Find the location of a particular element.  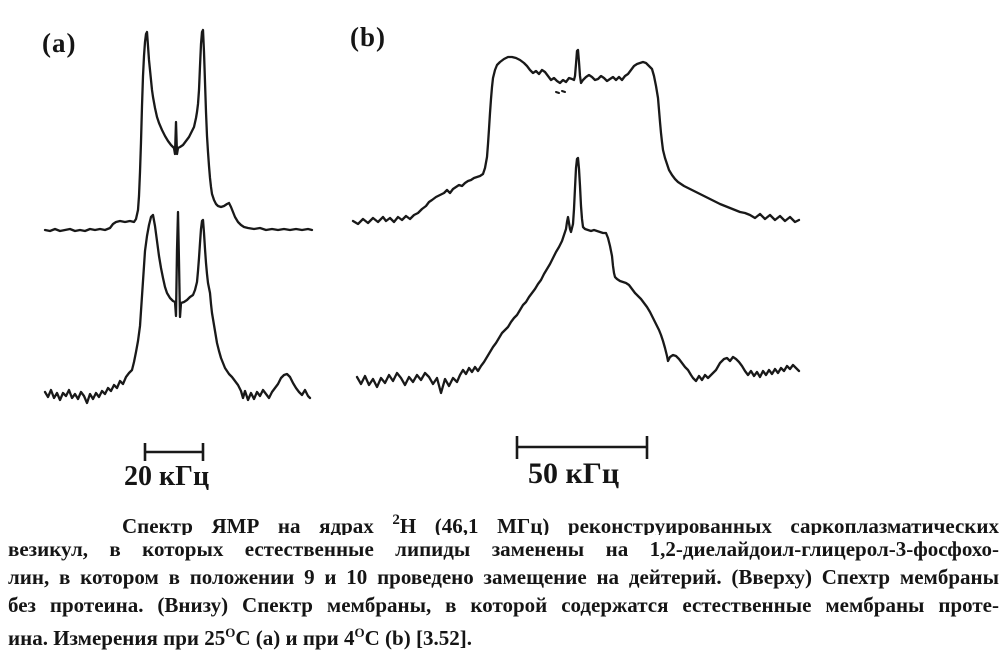

caption-line-5-mid: С (a) и при 4 is located at coordinates (295, 638).